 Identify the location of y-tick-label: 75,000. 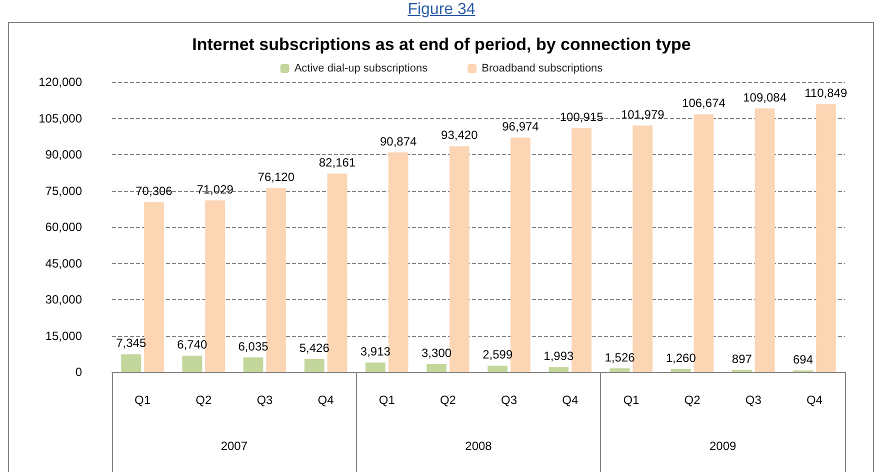
(63, 191).